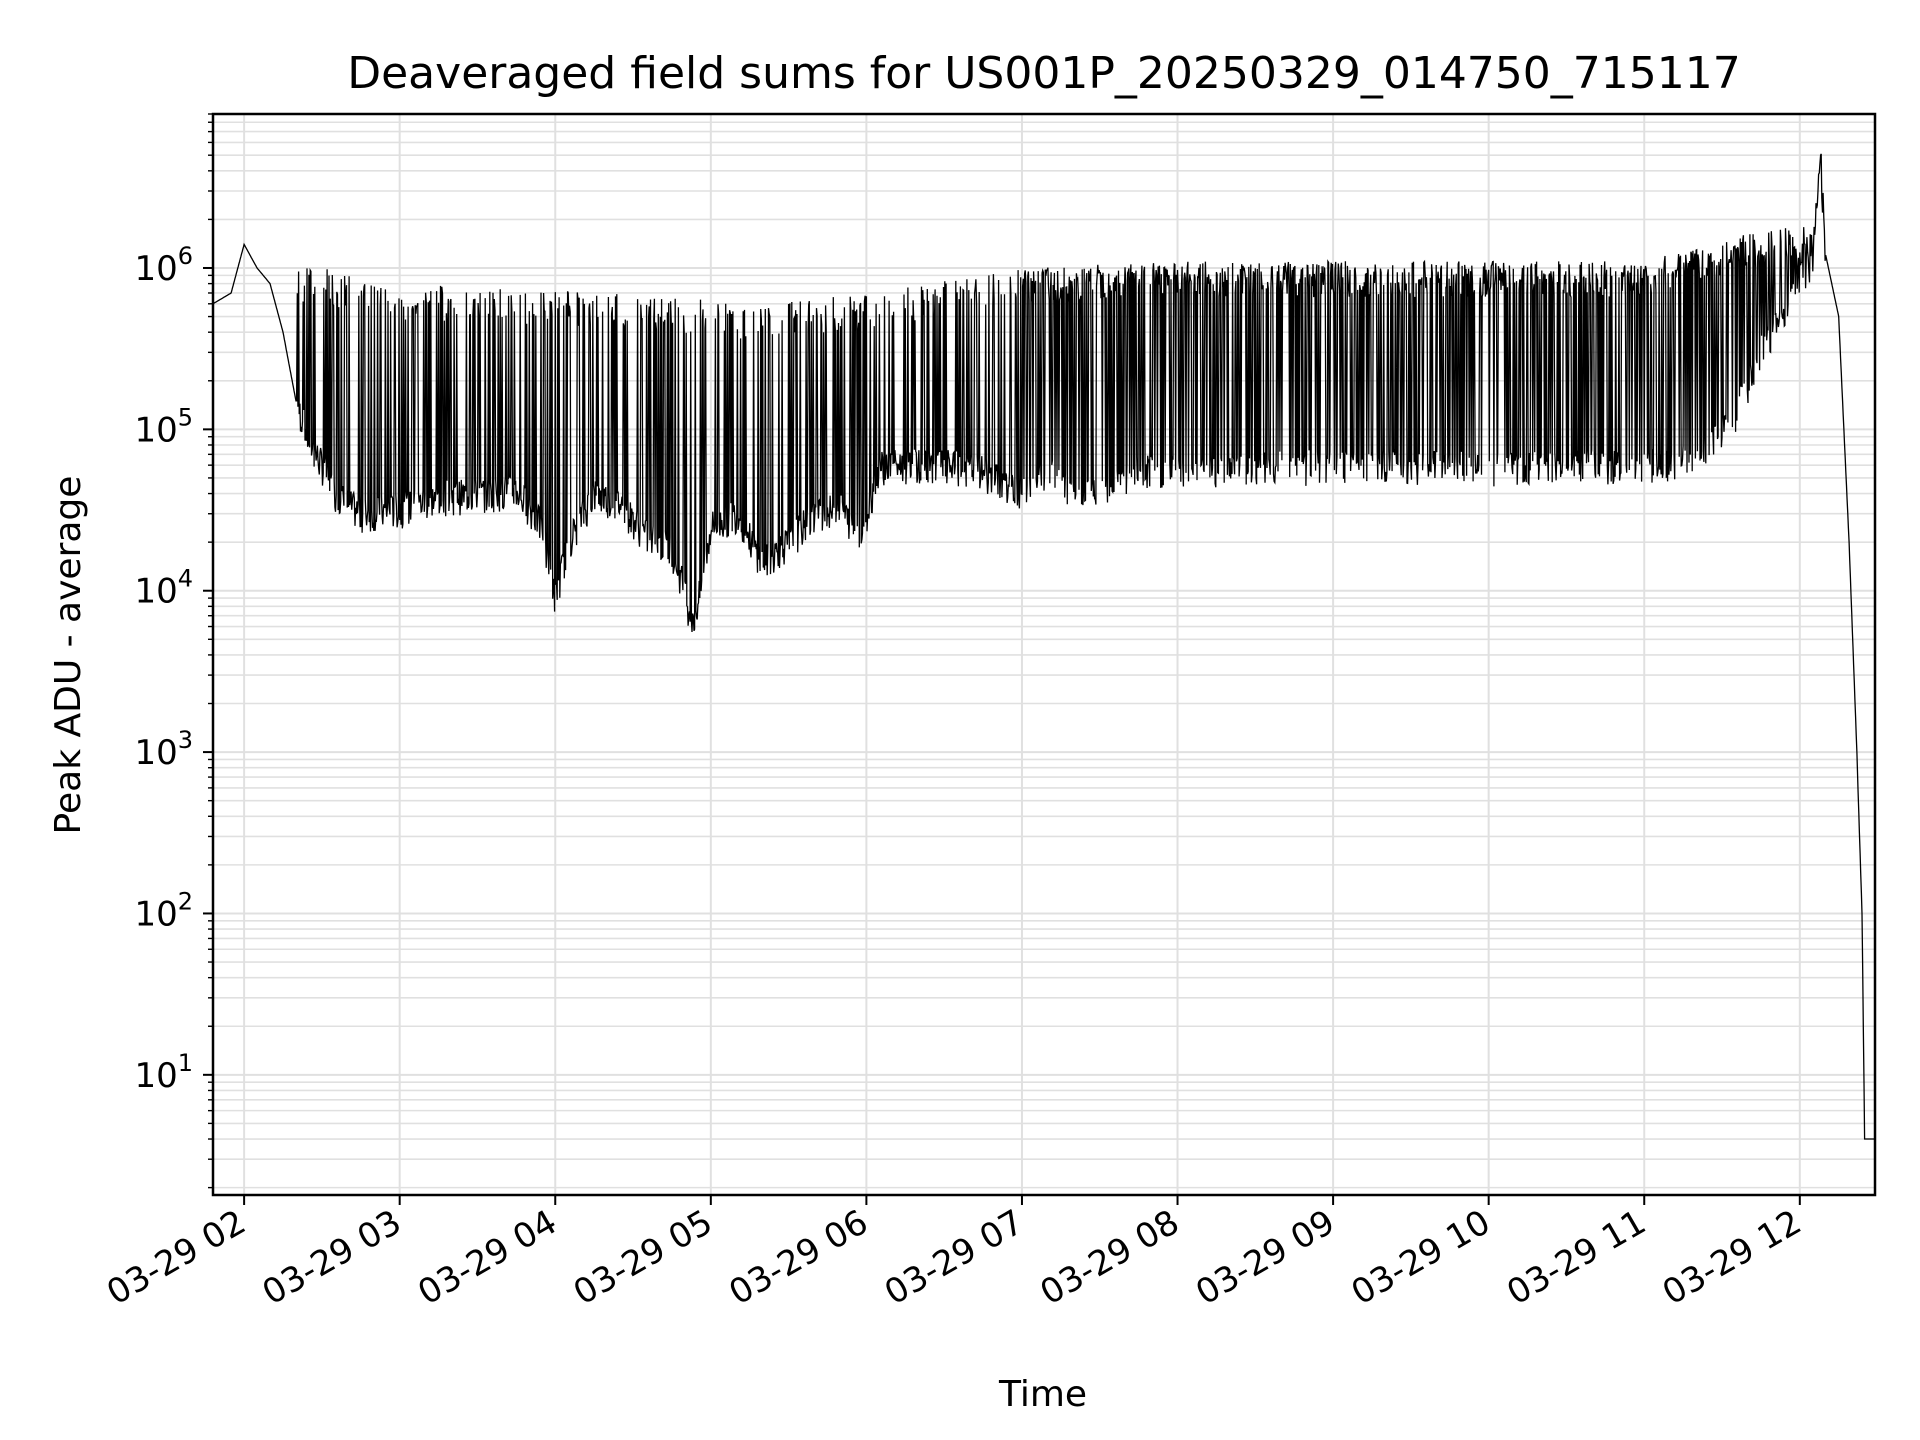 This screenshot has width=1920, height=1440. Describe the element at coordinates (163, 588) in the screenshot. I see `y-tick-label: 10⁴` at that location.